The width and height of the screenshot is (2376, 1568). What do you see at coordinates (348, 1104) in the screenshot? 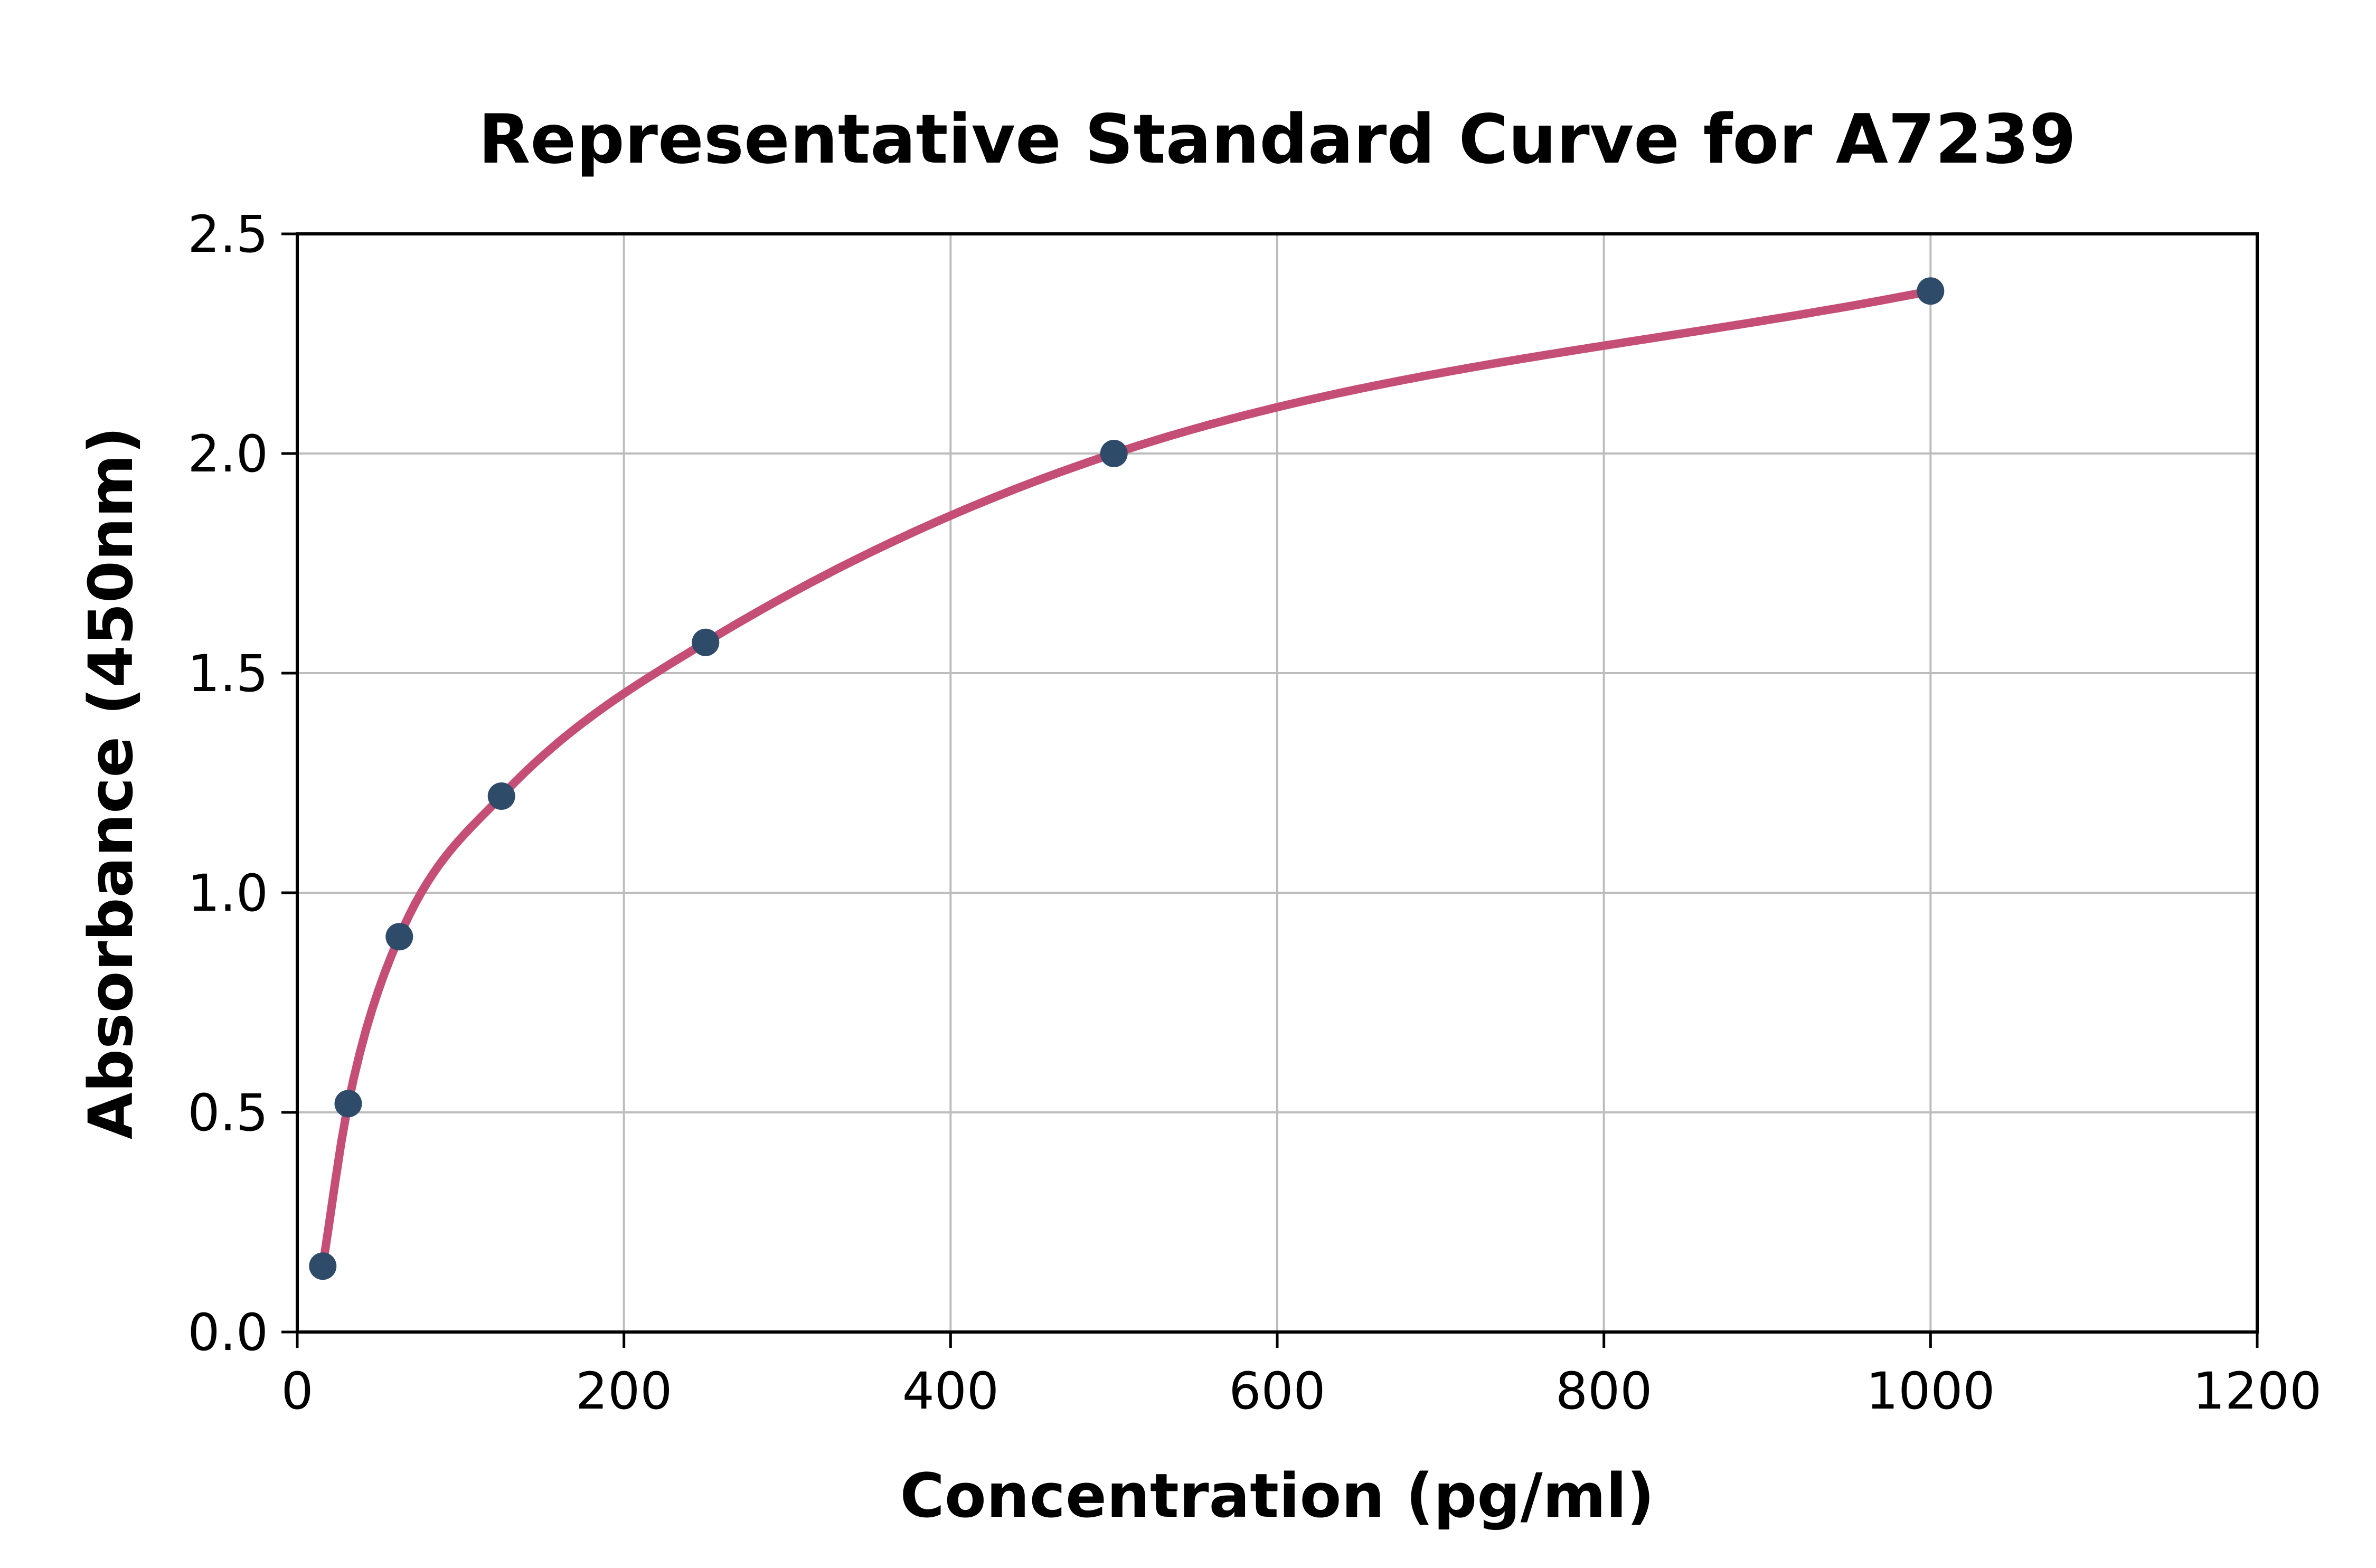
I see `data-point-31.2` at bounding box center [348, 1104].